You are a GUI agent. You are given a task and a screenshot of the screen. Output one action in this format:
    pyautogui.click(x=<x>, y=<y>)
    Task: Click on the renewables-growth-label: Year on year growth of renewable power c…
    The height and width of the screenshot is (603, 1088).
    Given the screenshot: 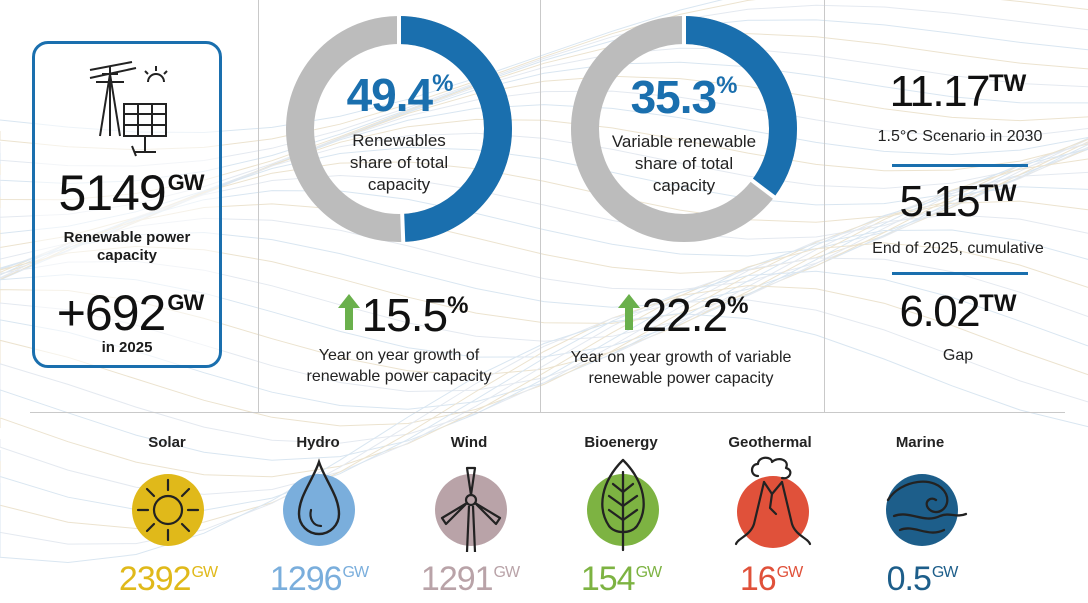 What is the action you would take?
    pyautogui.click(x=399, y=366)
    